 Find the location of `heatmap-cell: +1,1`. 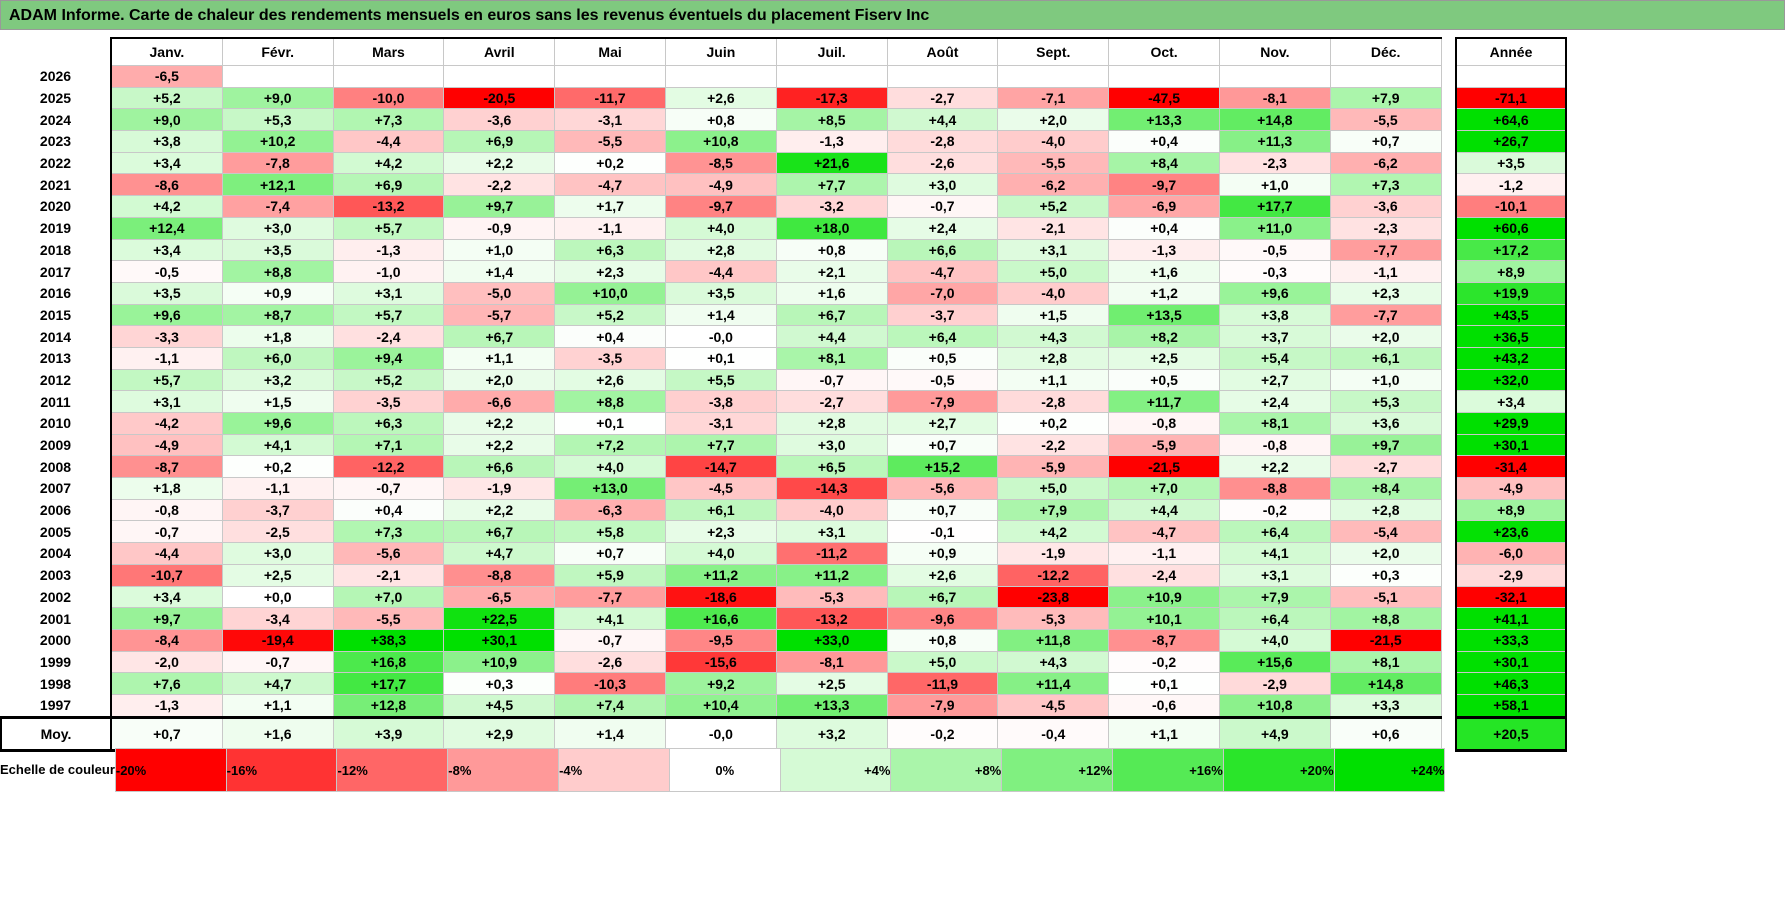

heatmap-cell: +1,1 is located at coordinates (499, 358).